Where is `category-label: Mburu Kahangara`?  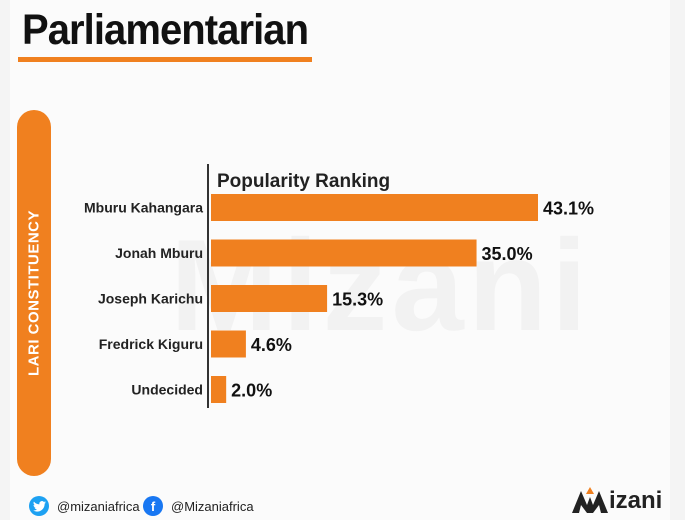
category-label: Mburu Kahangara is located at coordinates (143, 208).